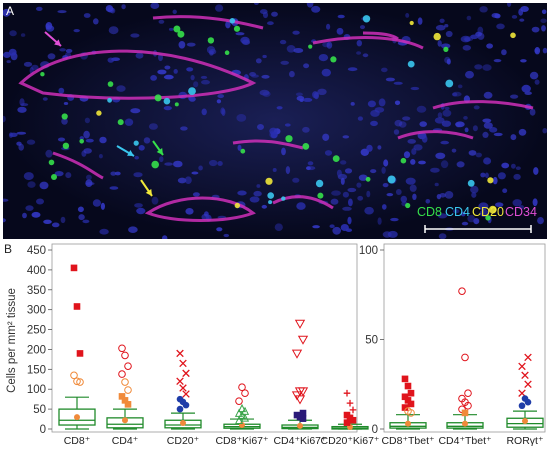 Image resolution: width=550 pixels, height=451 pixels. Describe the element at coordinates (8, 249) in the screenshot. I see `panel-b-label: B` at that location.